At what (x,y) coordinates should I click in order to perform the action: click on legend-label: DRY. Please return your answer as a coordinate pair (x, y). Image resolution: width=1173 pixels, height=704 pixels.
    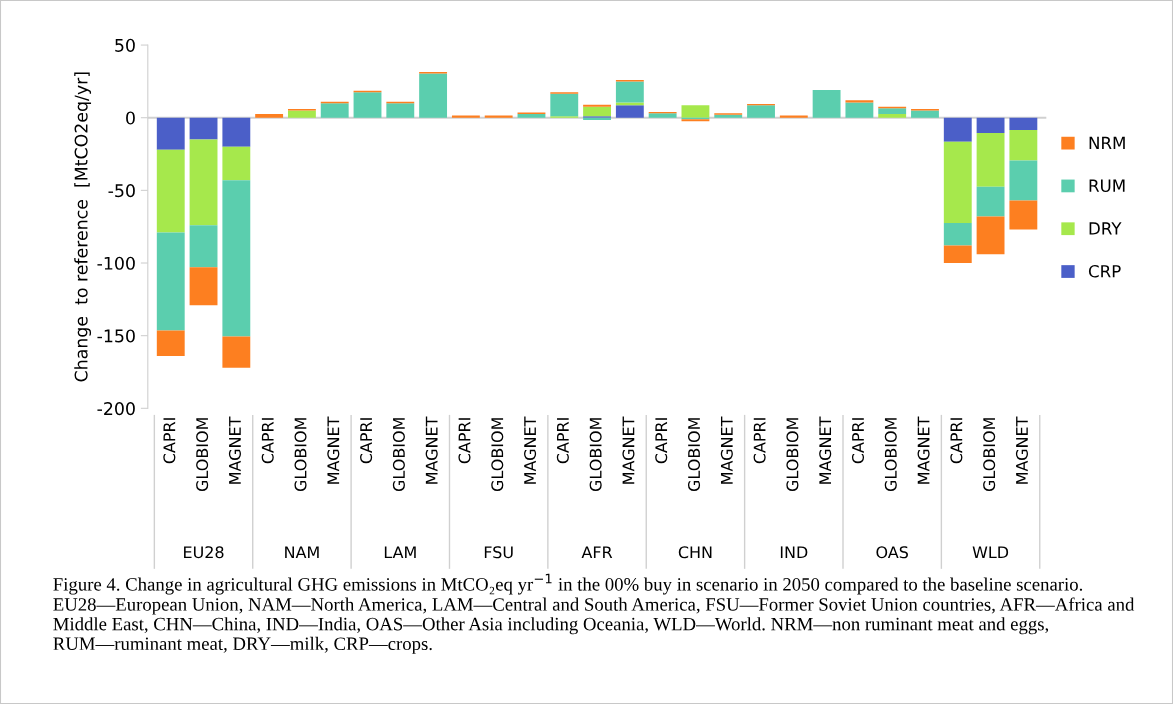
    Looking at the image, I should click on (1105, 228).